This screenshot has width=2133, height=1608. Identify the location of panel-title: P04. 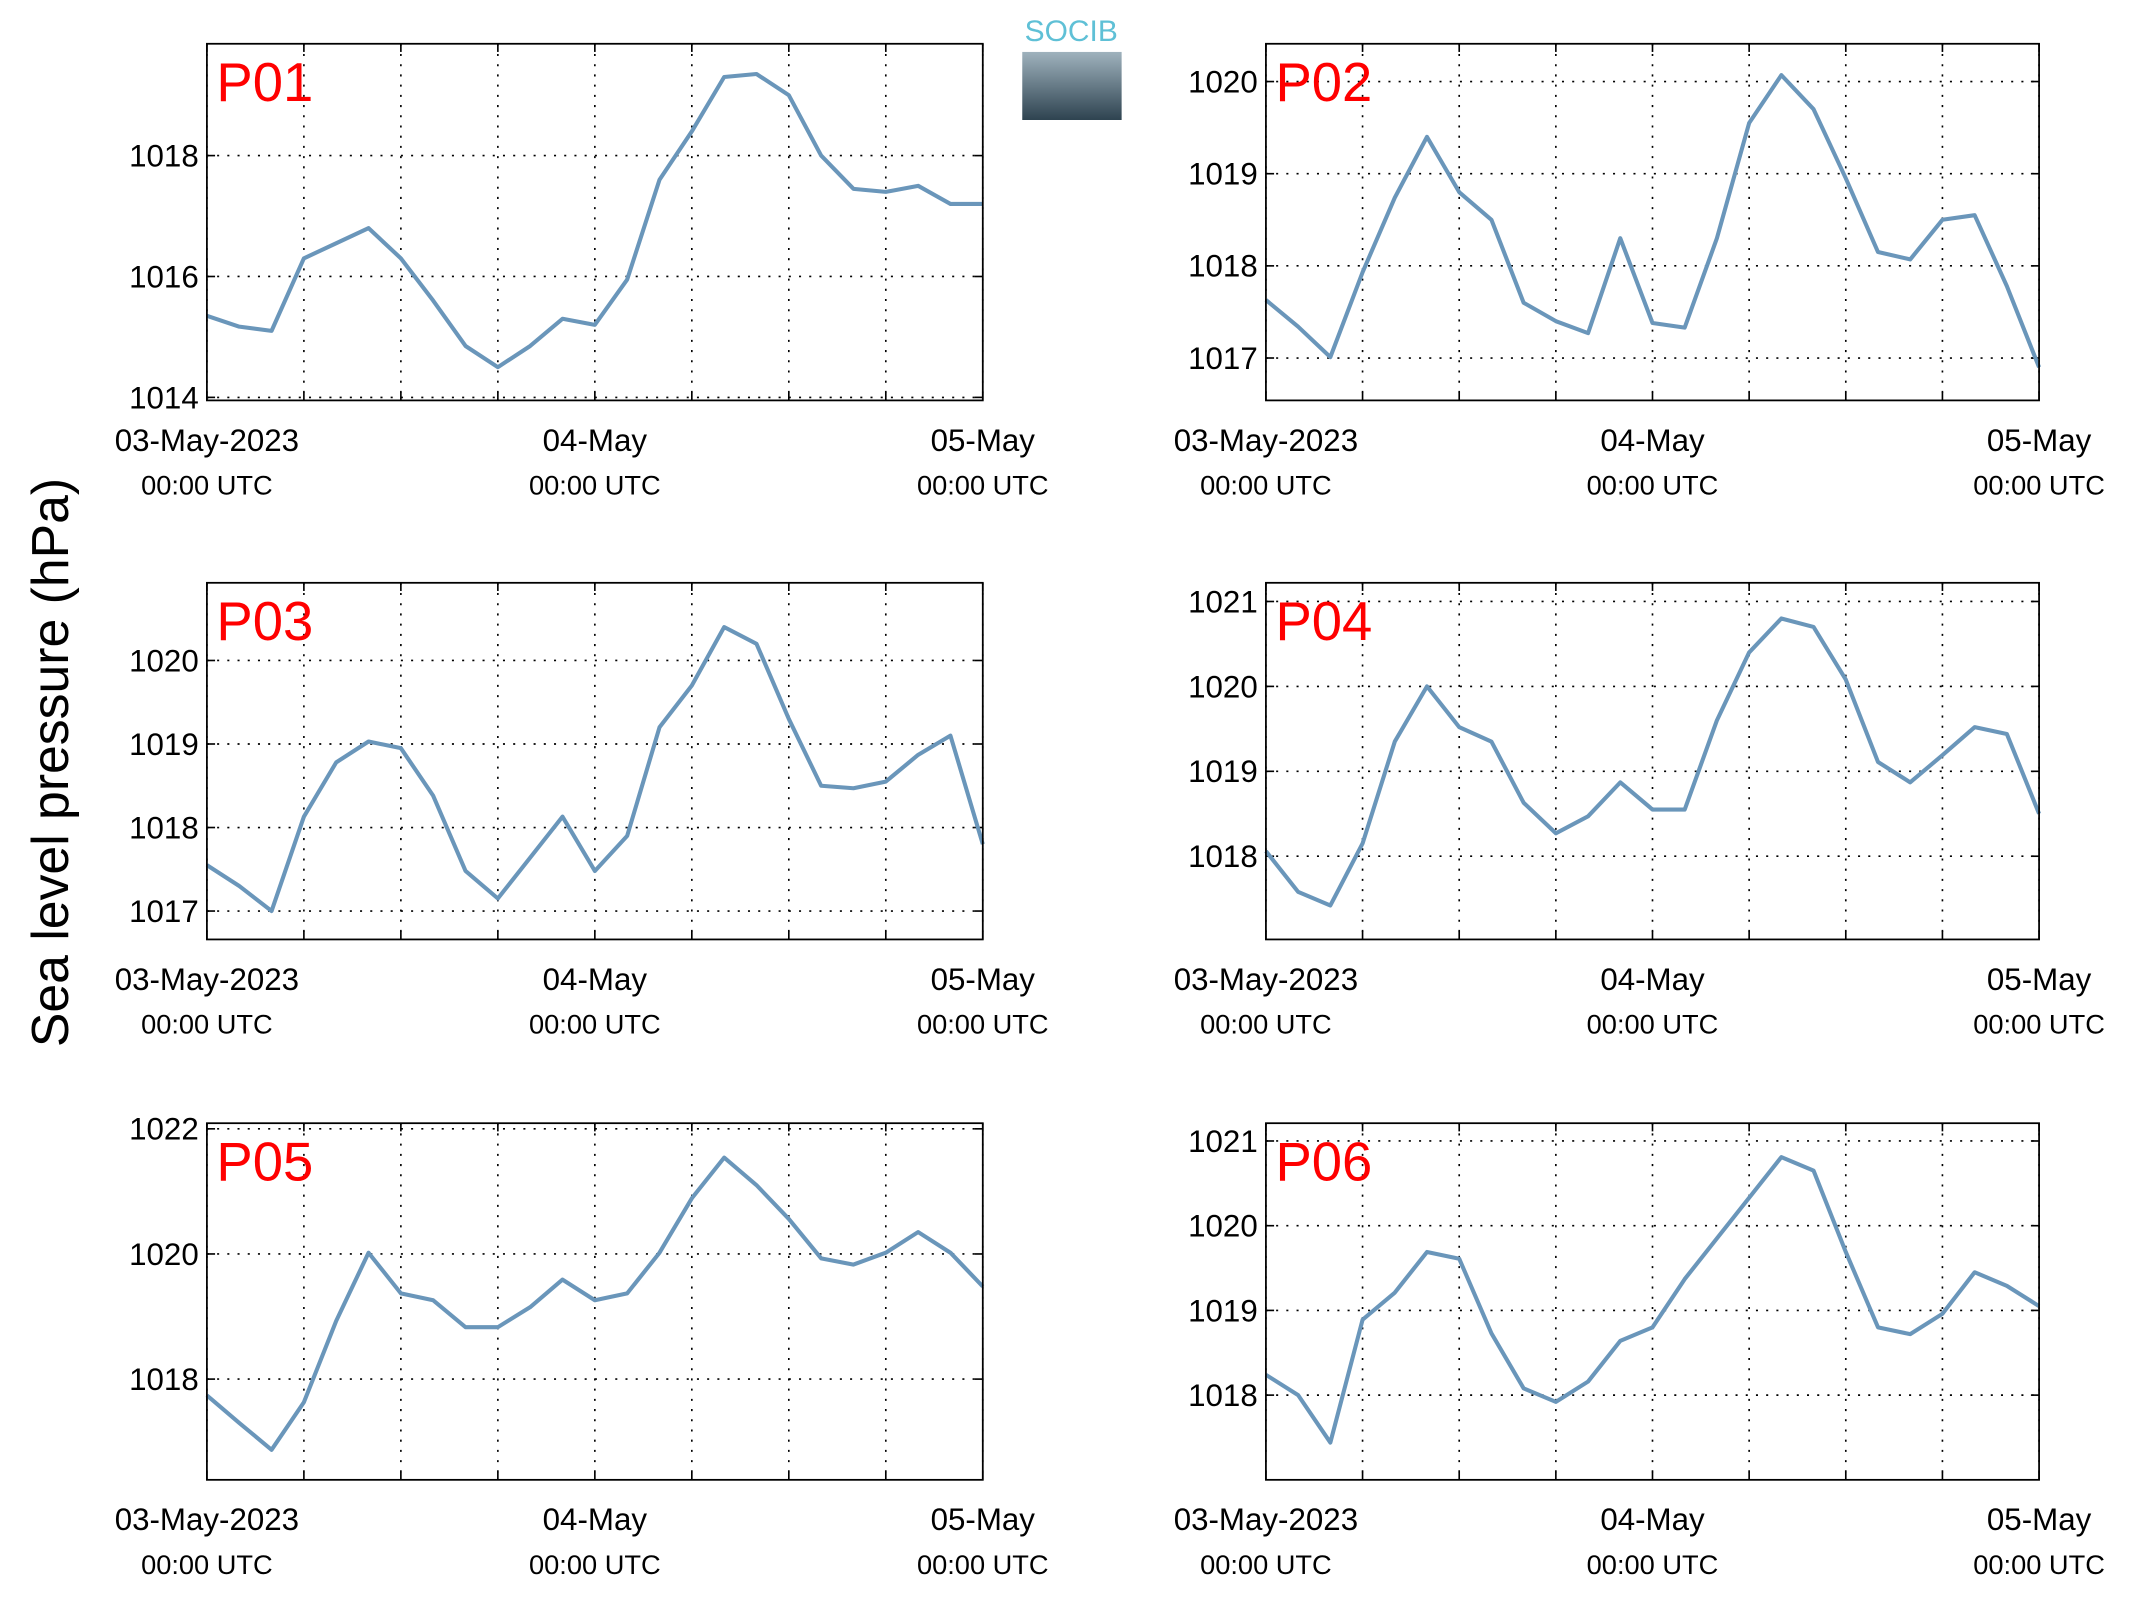
(1323, 621).